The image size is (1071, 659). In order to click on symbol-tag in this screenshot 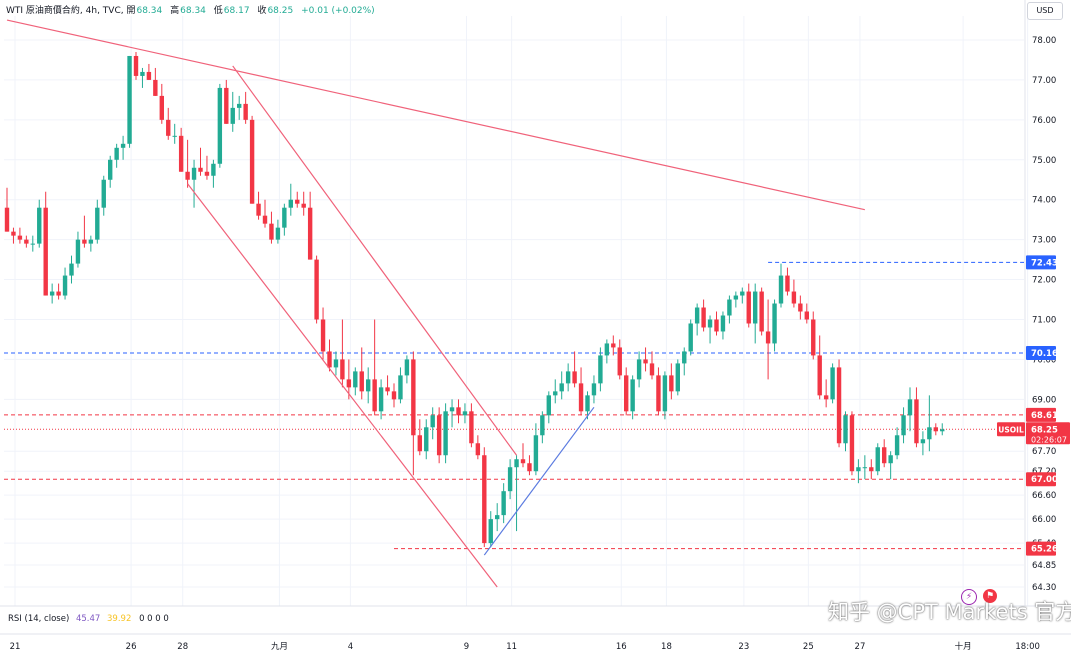, I will do `click(1011, 429)`.